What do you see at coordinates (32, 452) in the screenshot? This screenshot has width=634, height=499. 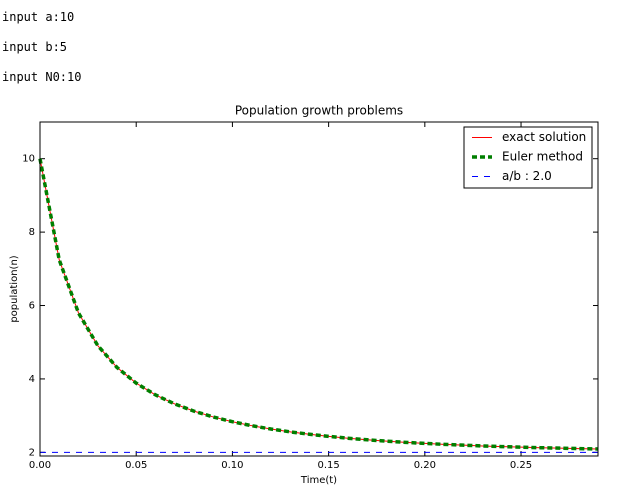 I see `y-tick-label: 2` at bounding box center [32, 452].